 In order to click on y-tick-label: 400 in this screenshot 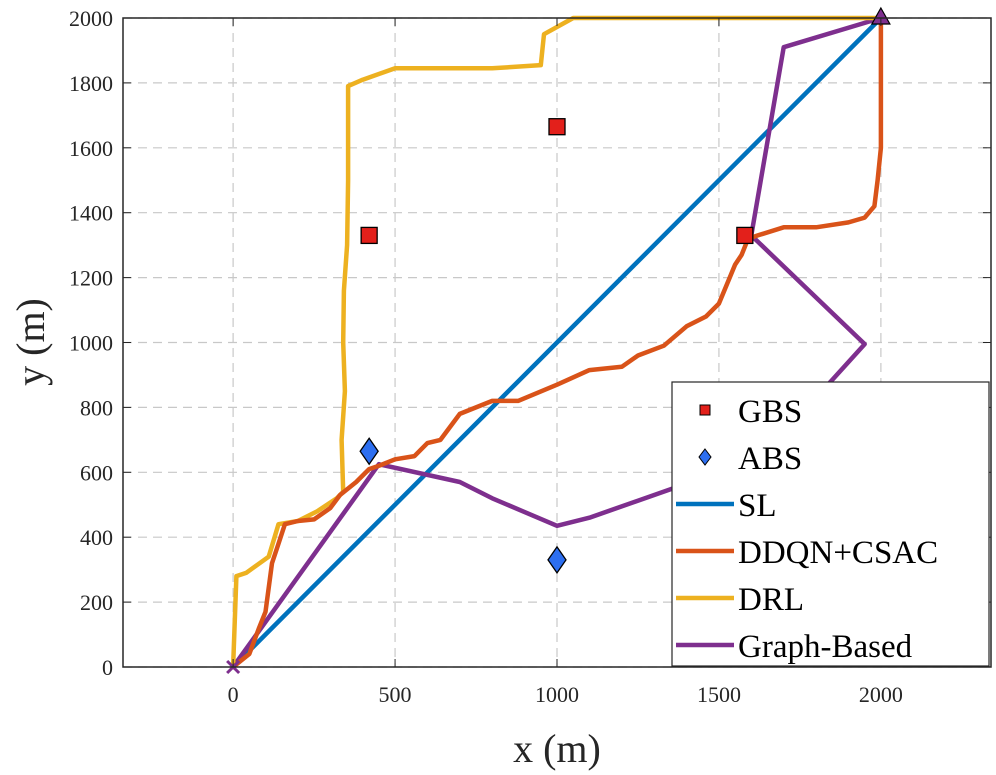, I will do `click(96, 537)`.